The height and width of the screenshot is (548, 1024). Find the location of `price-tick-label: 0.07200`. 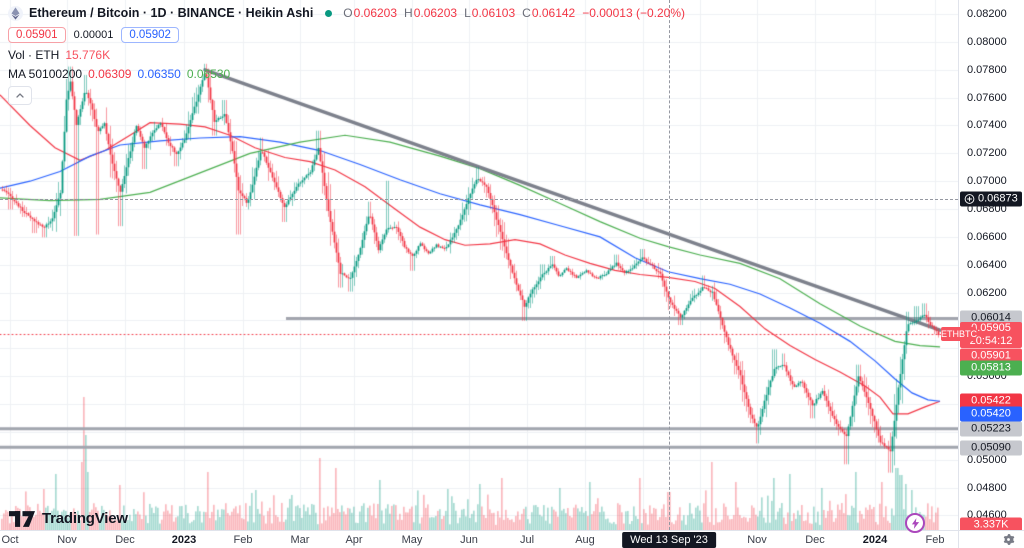

price-tick-label: 0.07200 is located at coordinates (987, 153).